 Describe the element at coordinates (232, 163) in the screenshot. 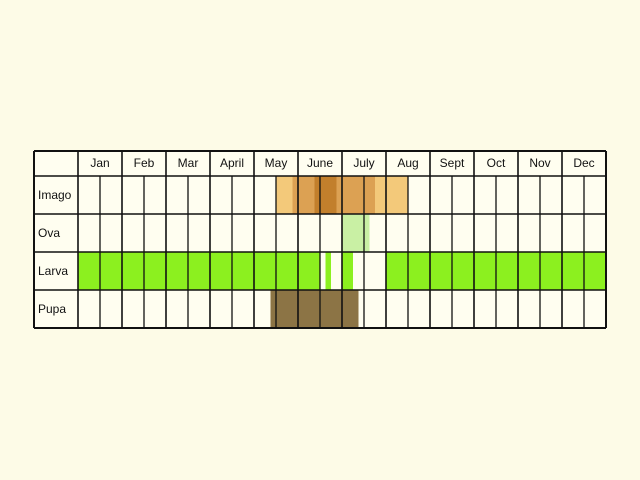

I see `month-label: April` at that location.